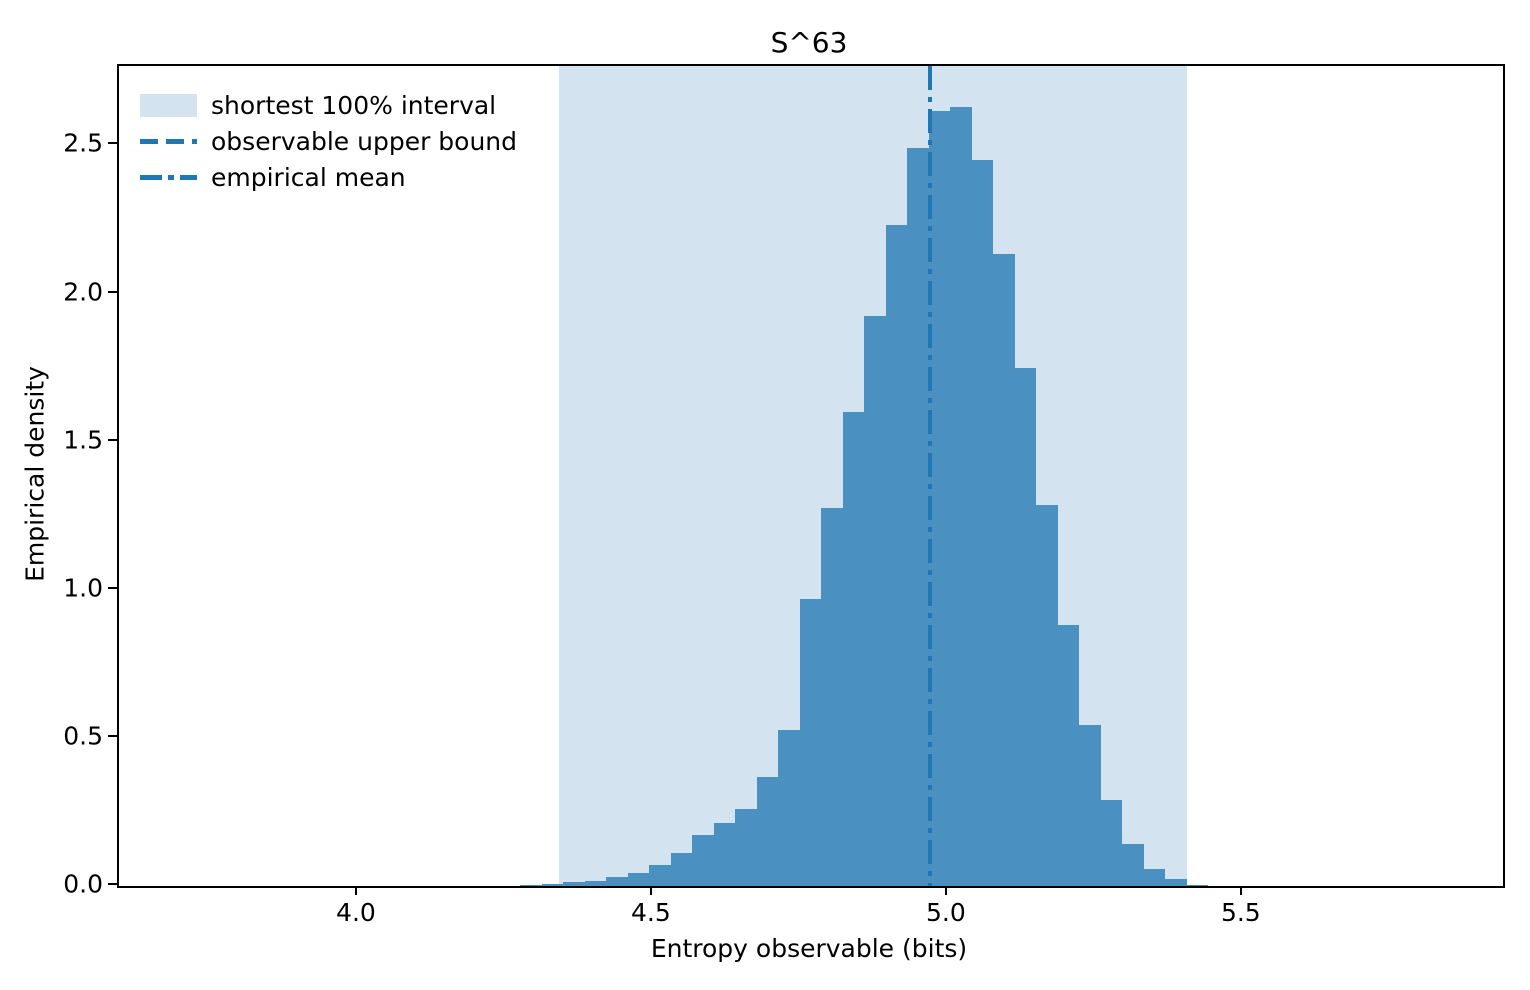 The width and height of the screenshot is (1530, 990). I want to click on dashdot-line-swatch, so click(168, 177).